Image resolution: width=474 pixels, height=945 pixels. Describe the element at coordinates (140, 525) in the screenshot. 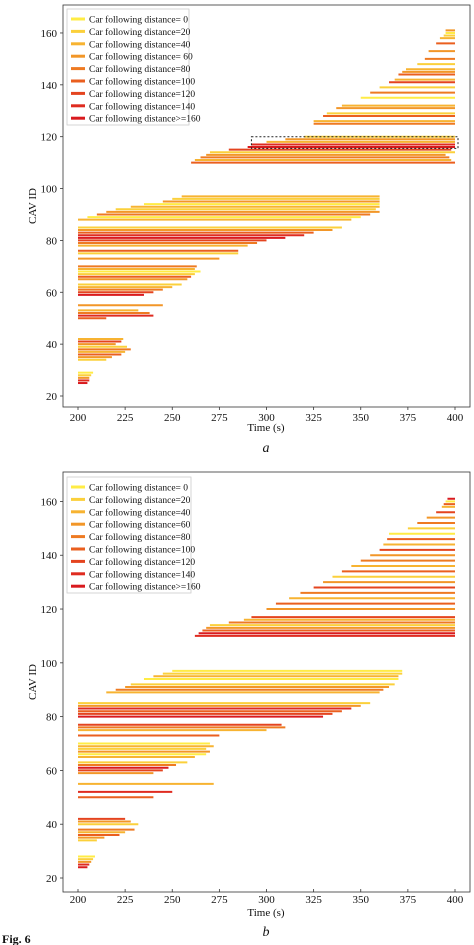

I see `legend-entry: Car following distance=60` at that location.